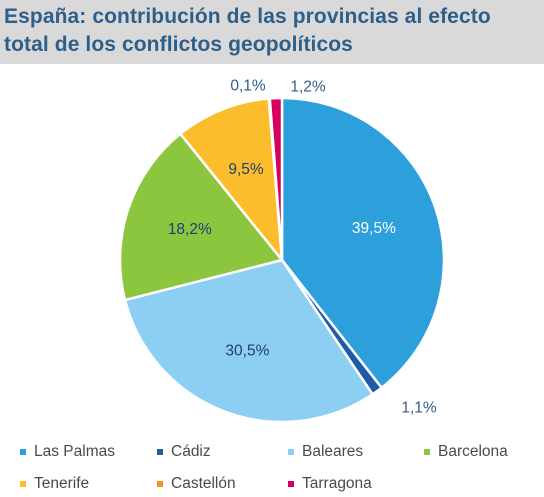 The width and height of the screenshot is (544, 497). I want to click on legend-swatch-cadiz, so click(160, 452).